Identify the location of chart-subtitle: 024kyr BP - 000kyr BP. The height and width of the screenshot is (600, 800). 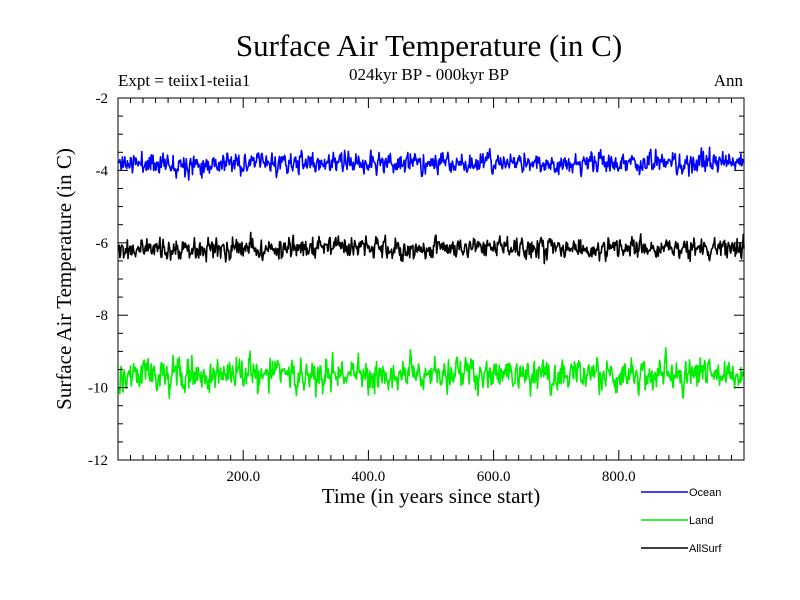
(429, 74).